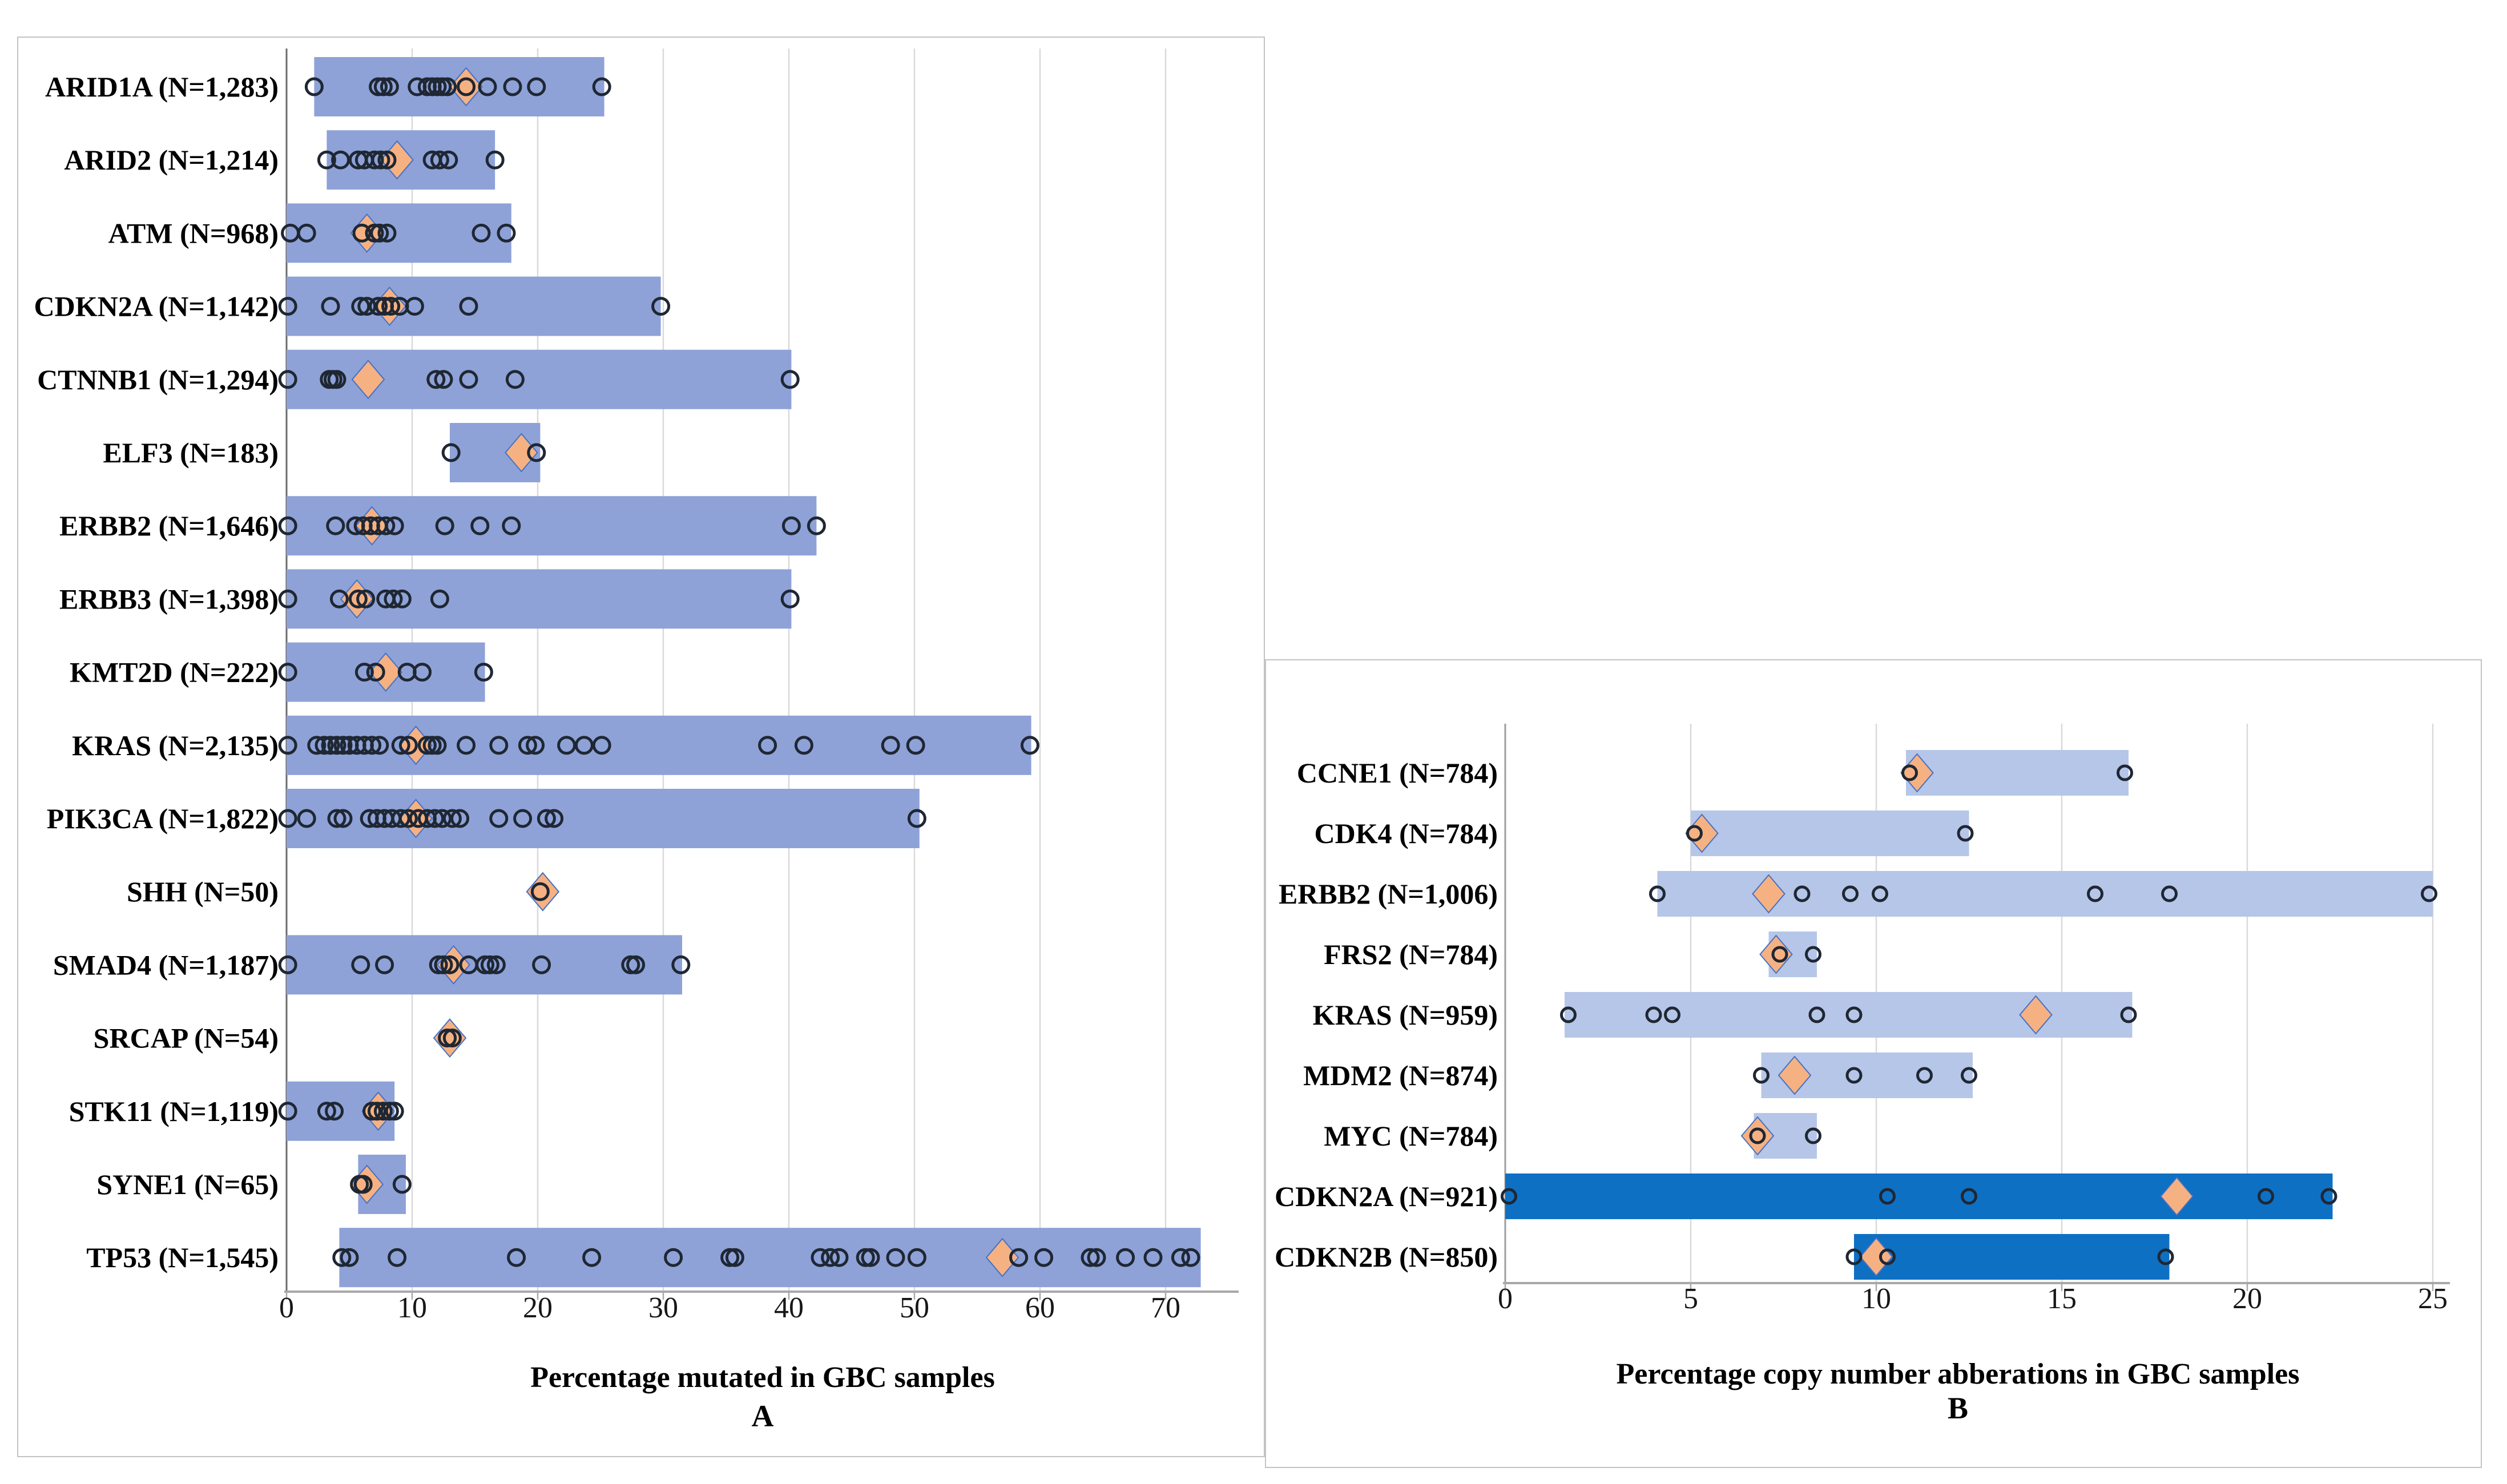  What do you see at coordinates (182, 1257) in the screenshot?
I see `gene-label: TP53 (N=1,545)` at bounding box center [182, 1257].